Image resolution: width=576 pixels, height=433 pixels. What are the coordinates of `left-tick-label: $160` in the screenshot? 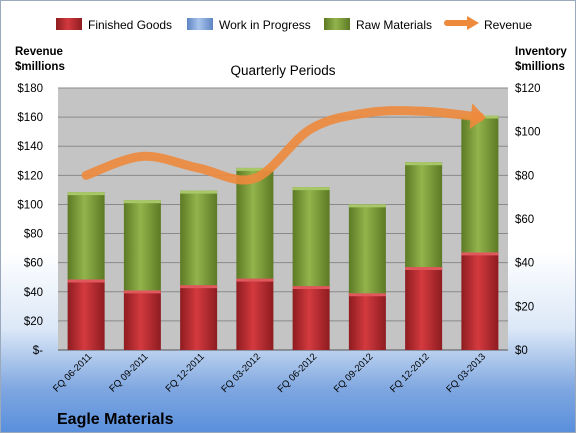 It's located at (30, 118).